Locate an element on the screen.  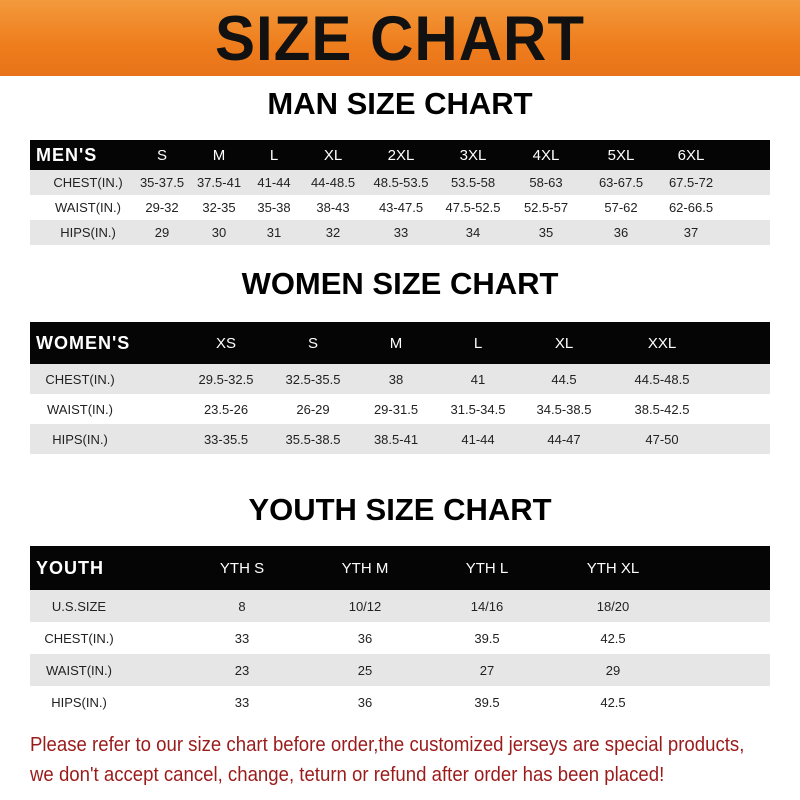
table-cell: 34.5-38.5 is located at coordinates (564, 409).